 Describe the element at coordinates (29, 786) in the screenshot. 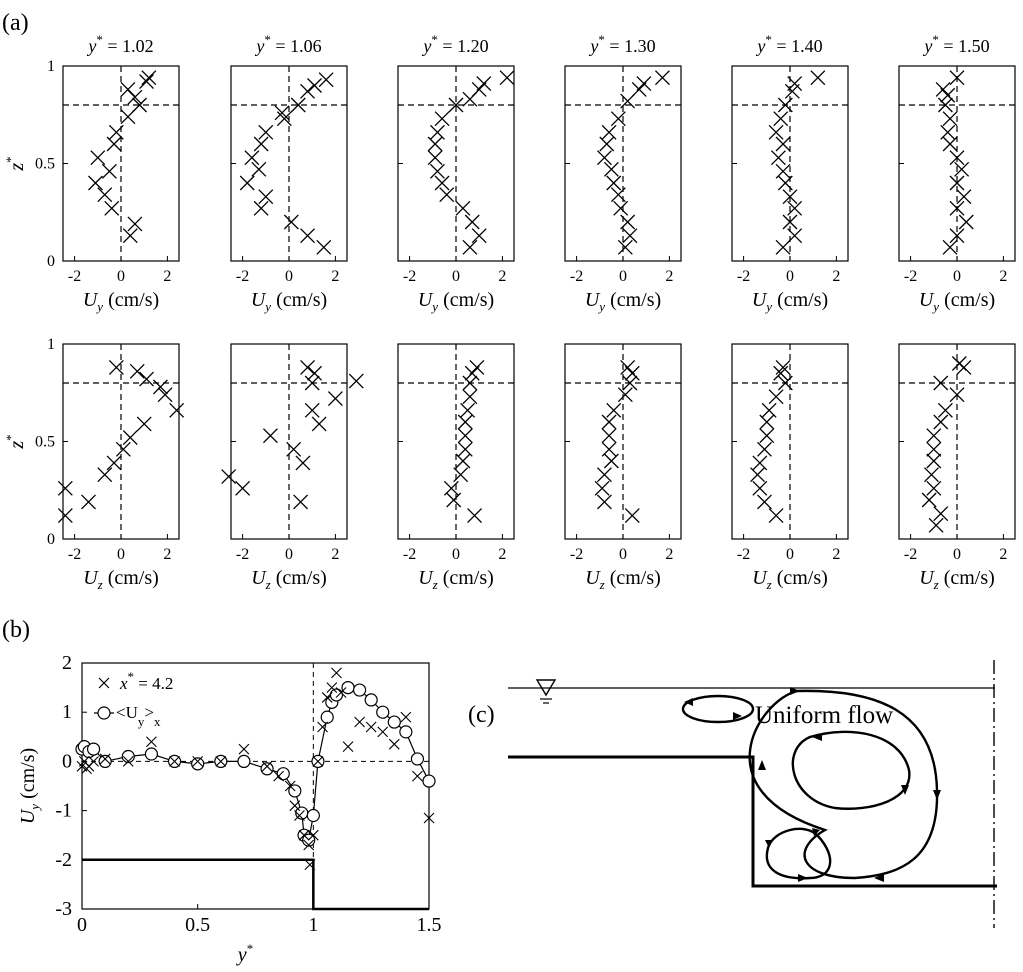

I see `y-axis-label: Uy (cm/s)` at that location.